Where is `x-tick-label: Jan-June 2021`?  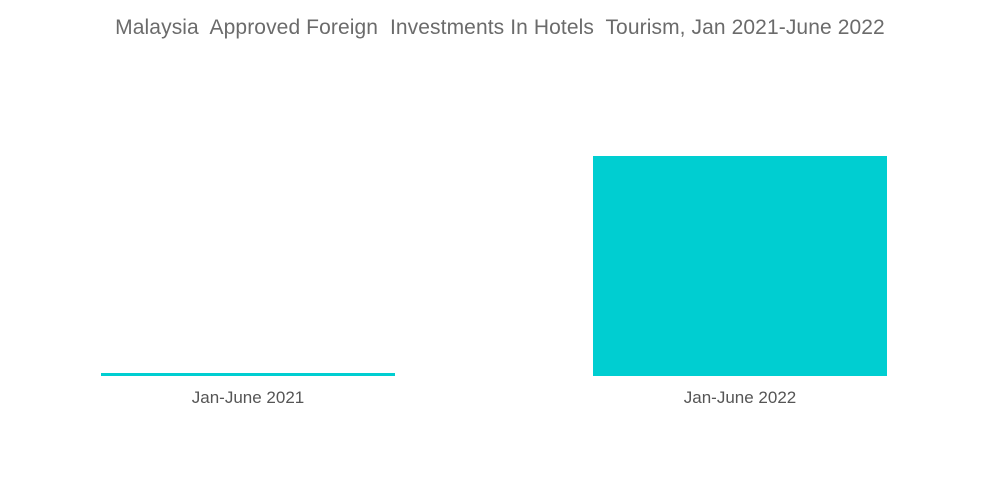 x-tick-label: Jan-June 2021 is located at coordinates (248, 397).